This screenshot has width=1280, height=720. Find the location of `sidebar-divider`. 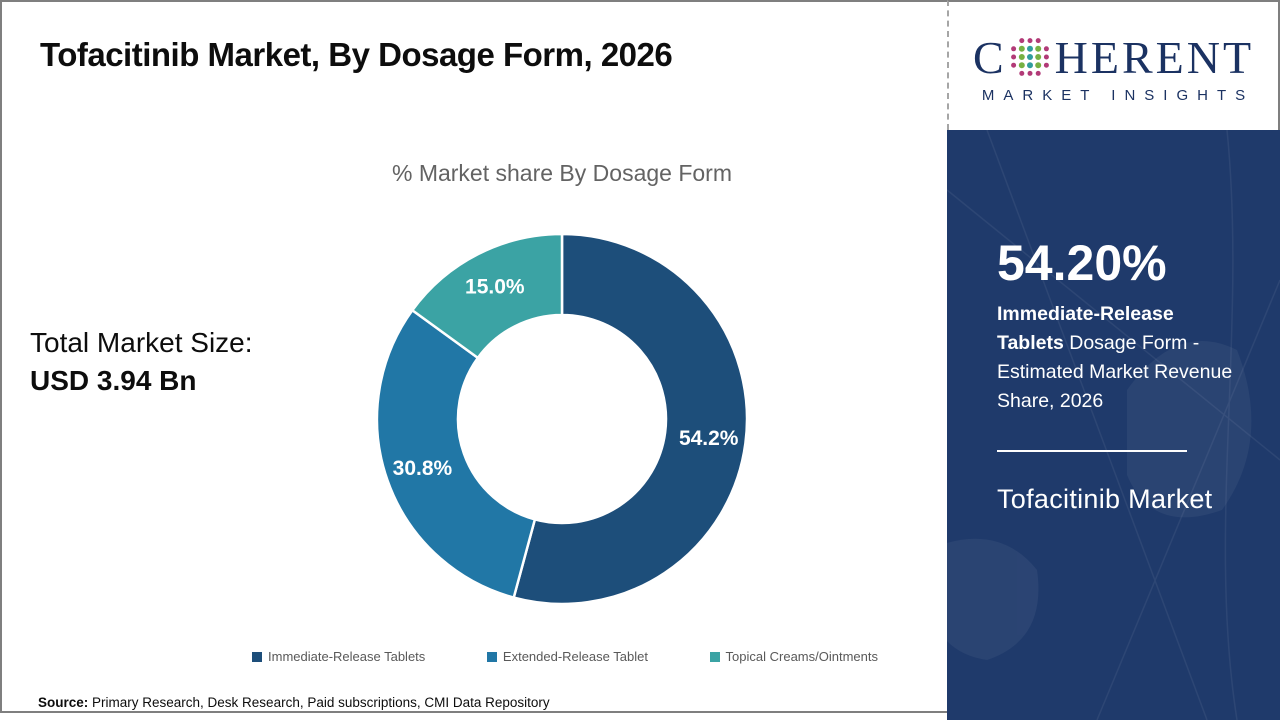

sidebar-divider is located at coordinates (1092, 451).